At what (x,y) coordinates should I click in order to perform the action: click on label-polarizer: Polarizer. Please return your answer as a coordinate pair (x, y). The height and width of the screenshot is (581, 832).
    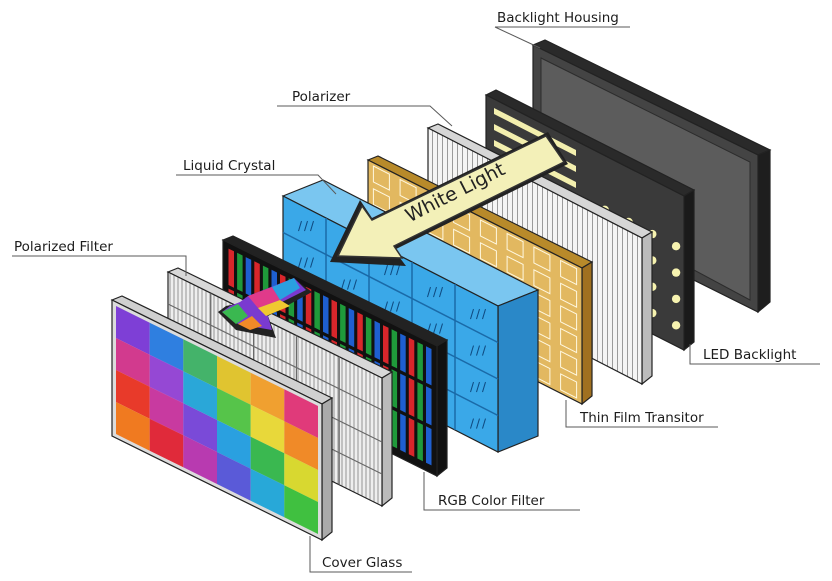
    Looking at the image, I should click on (321, 97).